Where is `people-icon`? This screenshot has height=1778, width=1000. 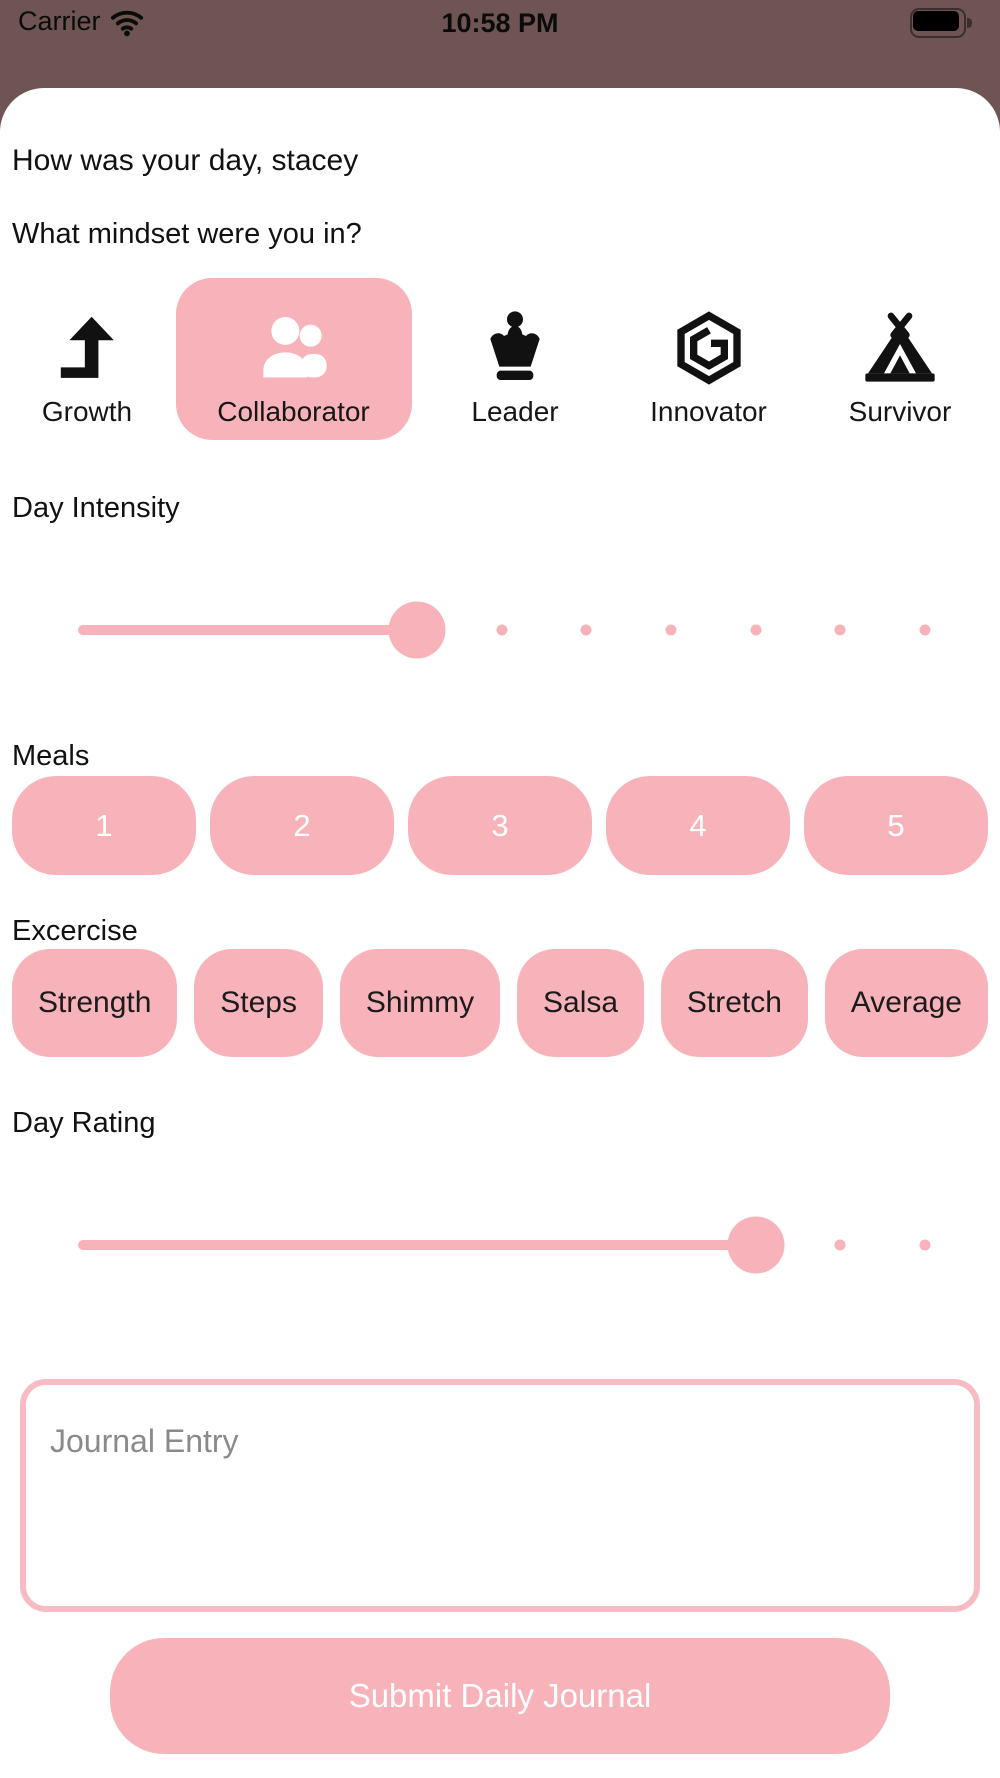 people-icon is located at coordinates (294, 340).